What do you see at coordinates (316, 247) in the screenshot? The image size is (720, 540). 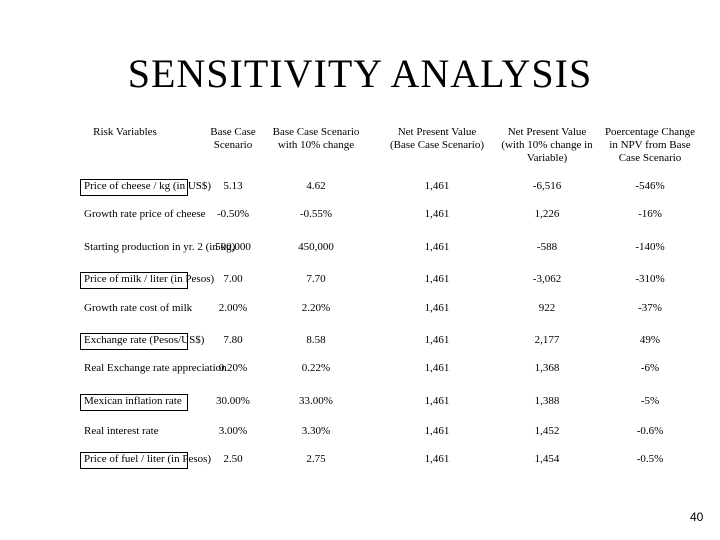 I see `table-cell: 450,000` at bounding box center [316, 247].